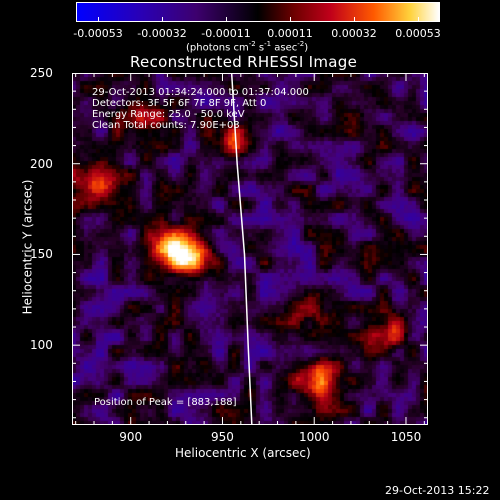 Image resolution: width=500 pixels, height=500 pixels. What do you see at coordinates (166, 125) in the screenshot?
I see `info-clean: Clean Total counts: 7.90E+03` at bounding box center [166, 125].